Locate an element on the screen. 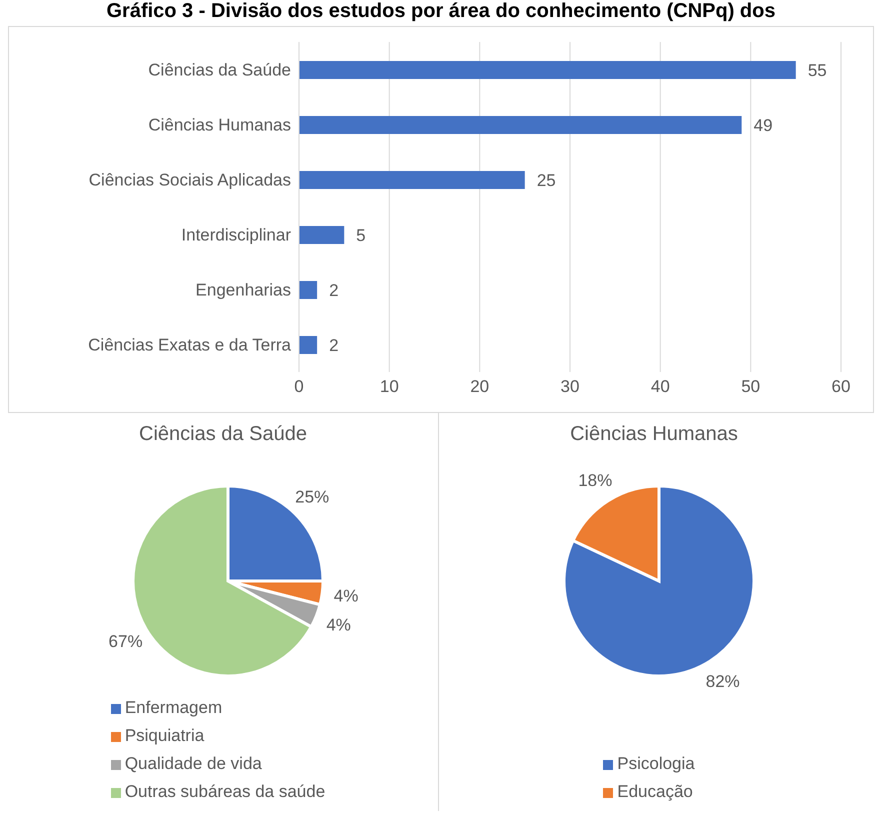  data-label: 25 is located at coordinates (546, 180).